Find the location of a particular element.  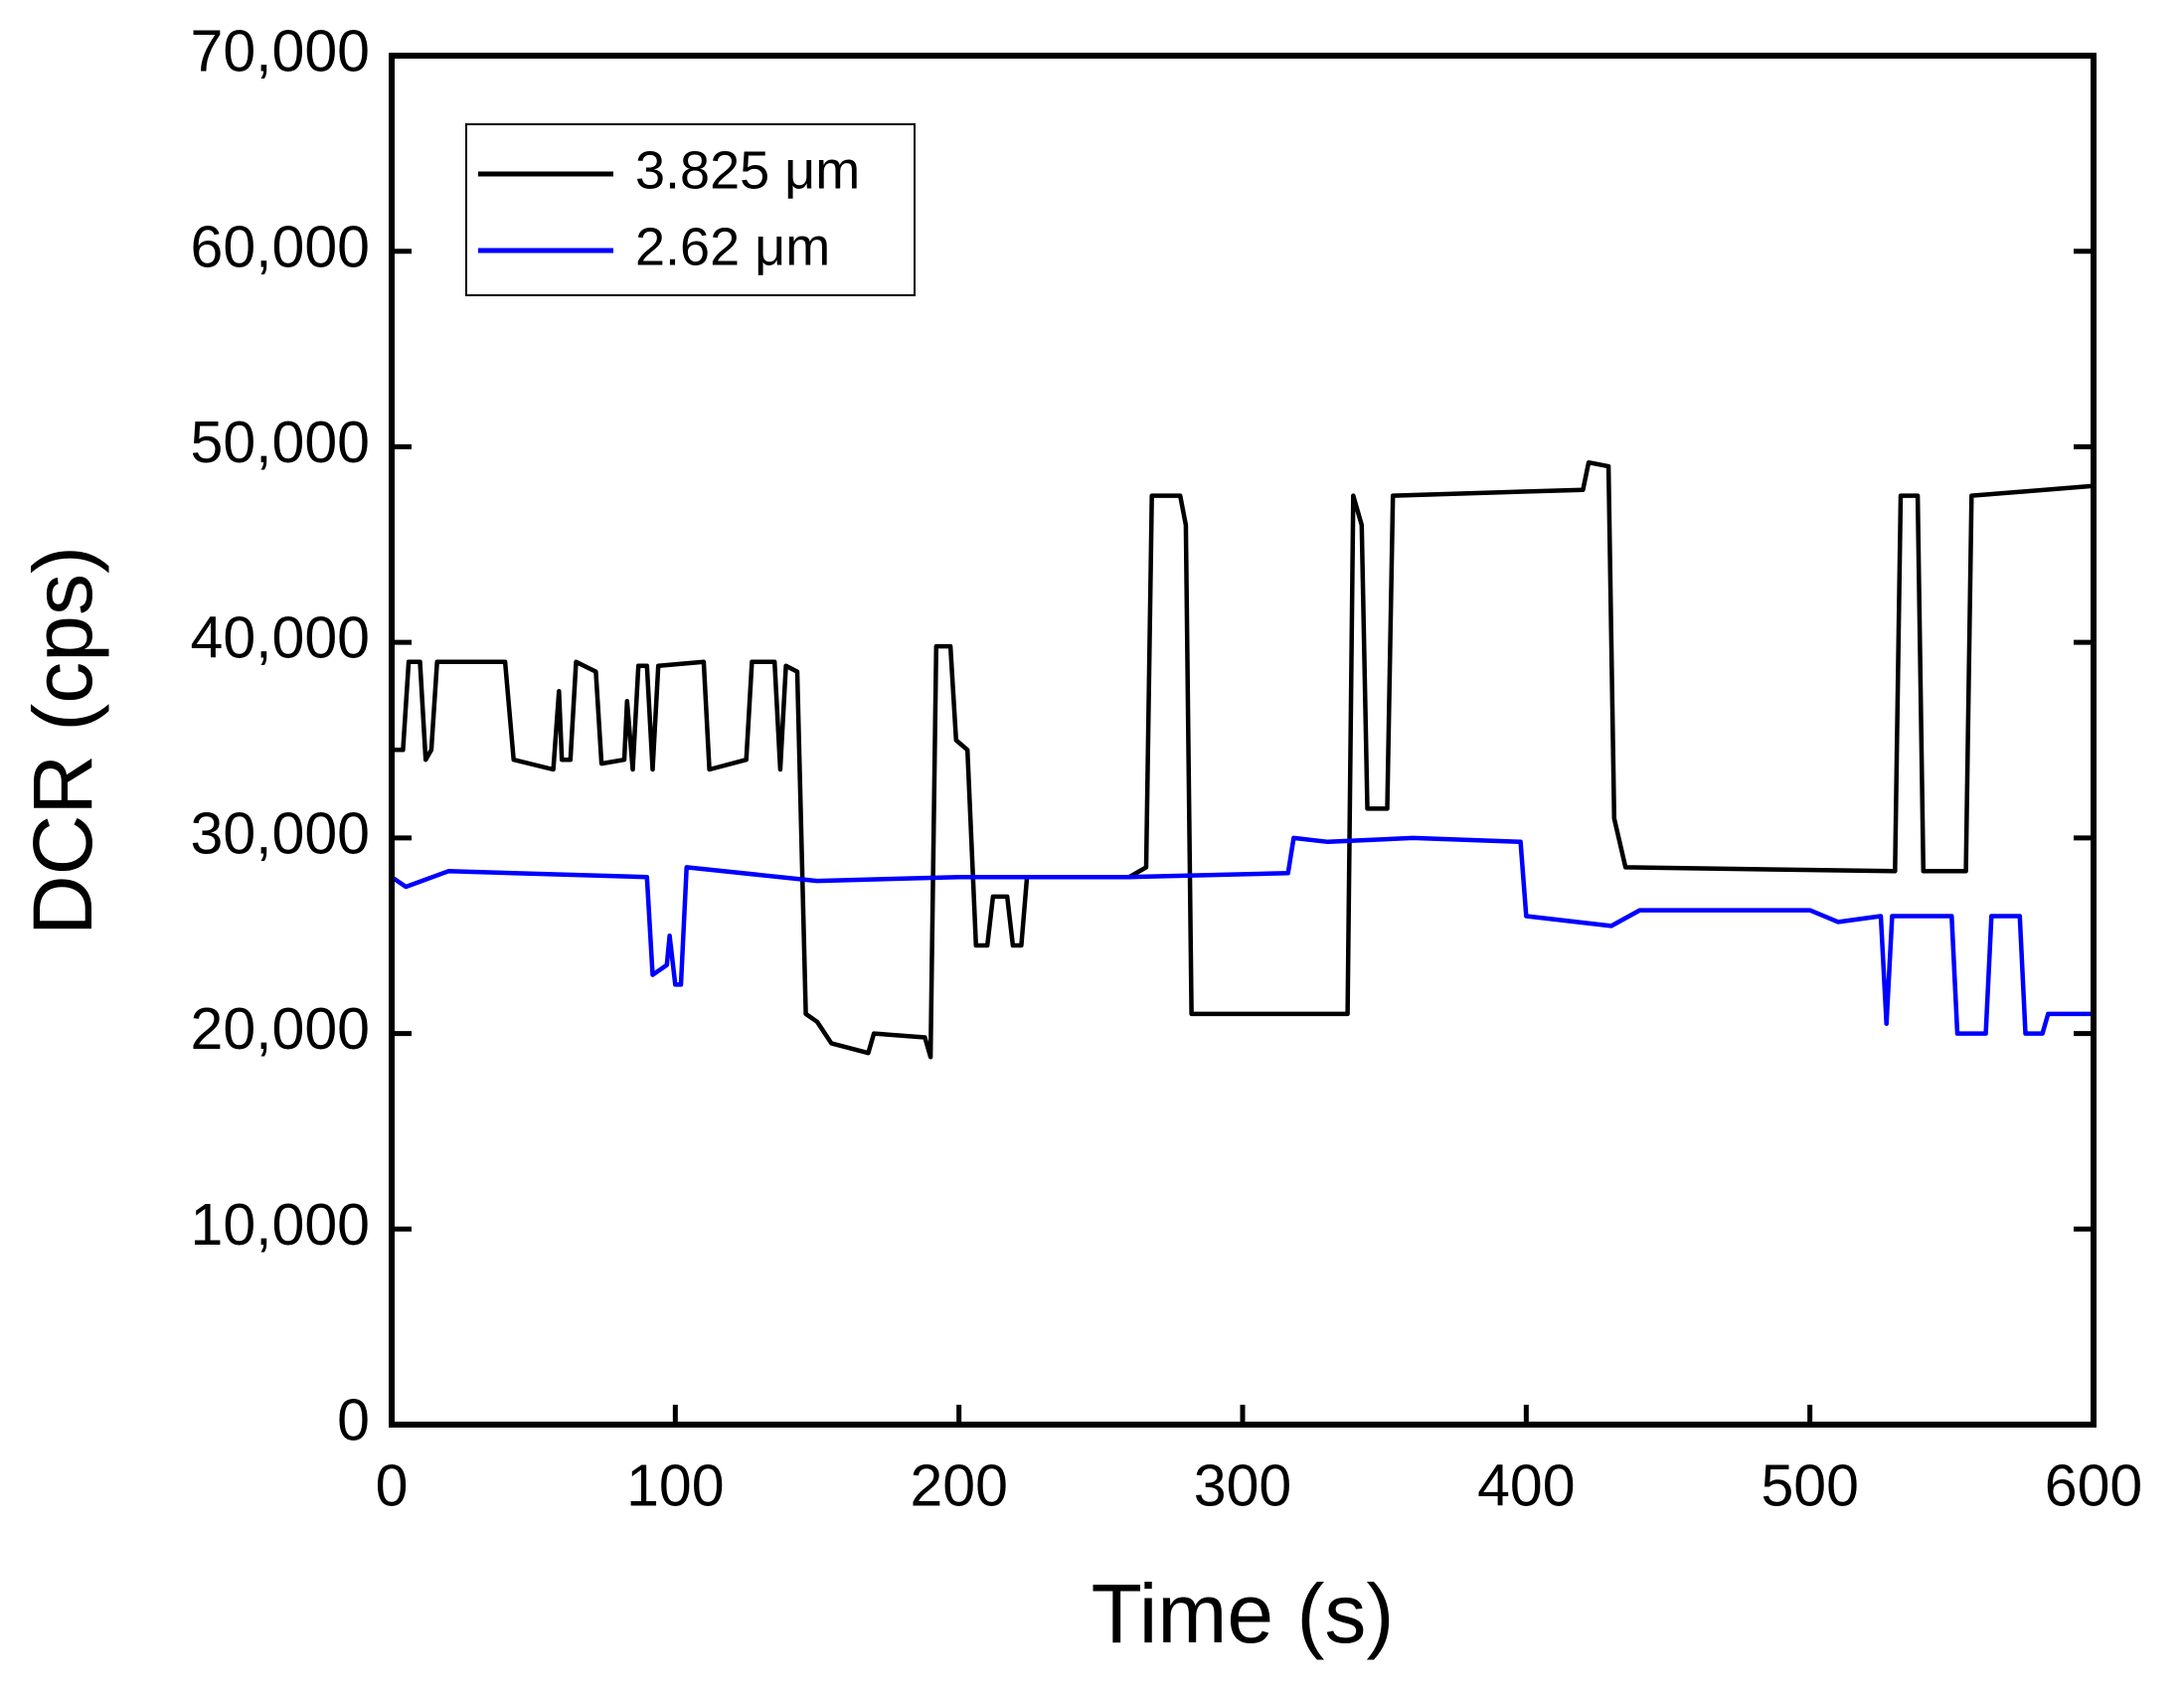

data-line is located at coordinates (1242, 935).